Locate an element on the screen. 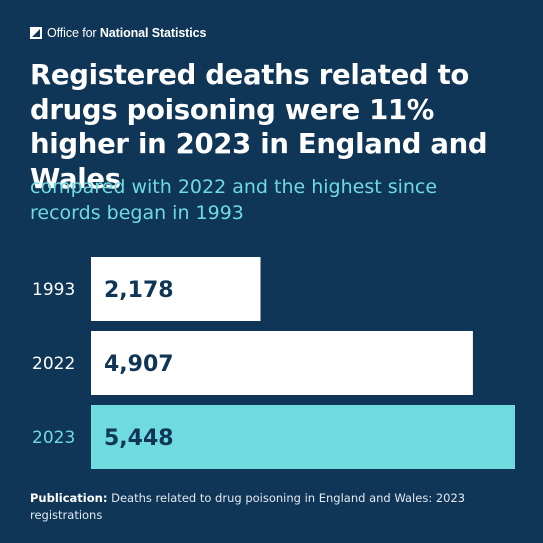  bar-1993 is located at coordinates (176, 289).